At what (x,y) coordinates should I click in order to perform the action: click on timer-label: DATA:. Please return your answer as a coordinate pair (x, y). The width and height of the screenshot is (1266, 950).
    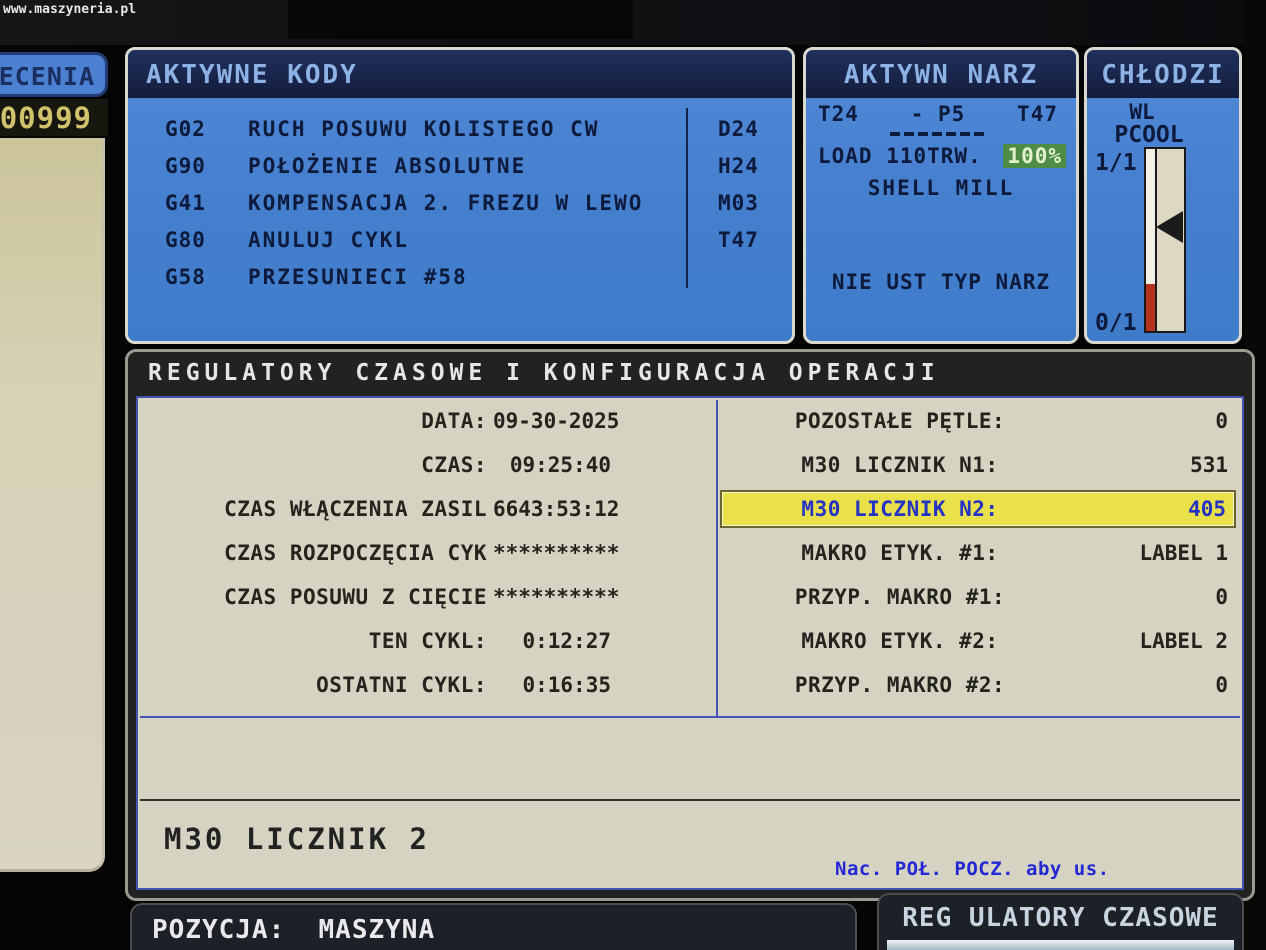
    Looking at the image, I should click on (454, 421).